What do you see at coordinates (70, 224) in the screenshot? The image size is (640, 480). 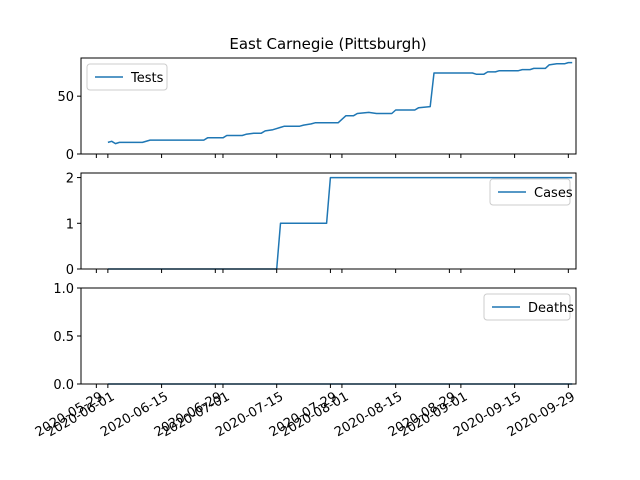 I see `y-tick-label: 1` at bounding box center [70, 224].